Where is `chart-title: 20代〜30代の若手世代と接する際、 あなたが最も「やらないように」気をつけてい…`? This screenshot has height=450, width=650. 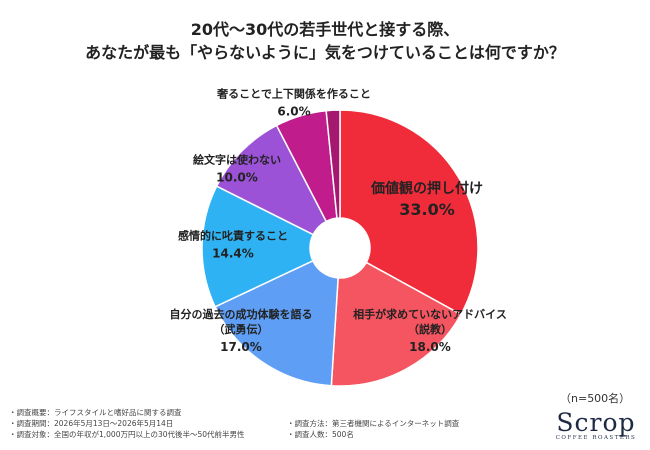 chart-title: 20代〜30代の若手世代と接する際、 あなたが最も「やらないように」気をつけてい… is located at coordinates (325, 41).